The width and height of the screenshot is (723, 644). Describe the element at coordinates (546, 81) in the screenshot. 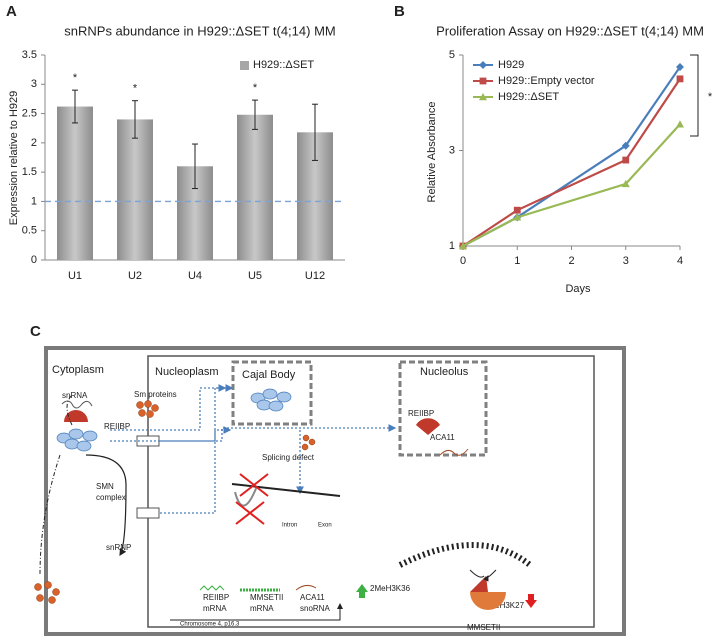

I see `legend-label: H929::Empty vector` at that location.